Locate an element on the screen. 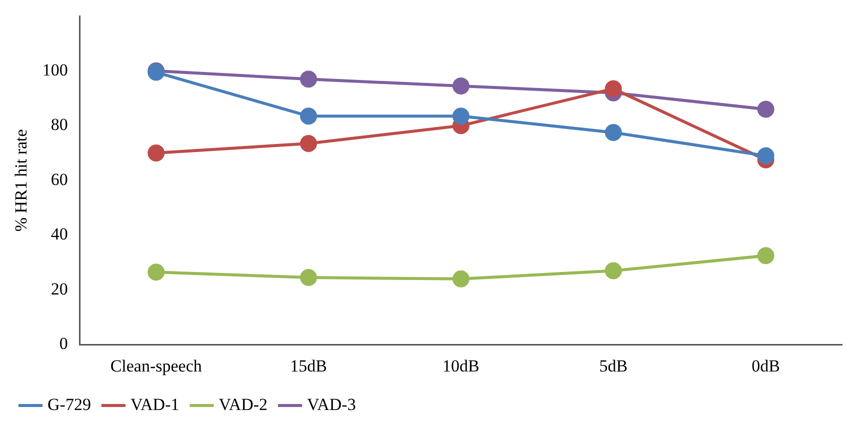  y-tick-label: 100 is located at coordinates (55, 70).